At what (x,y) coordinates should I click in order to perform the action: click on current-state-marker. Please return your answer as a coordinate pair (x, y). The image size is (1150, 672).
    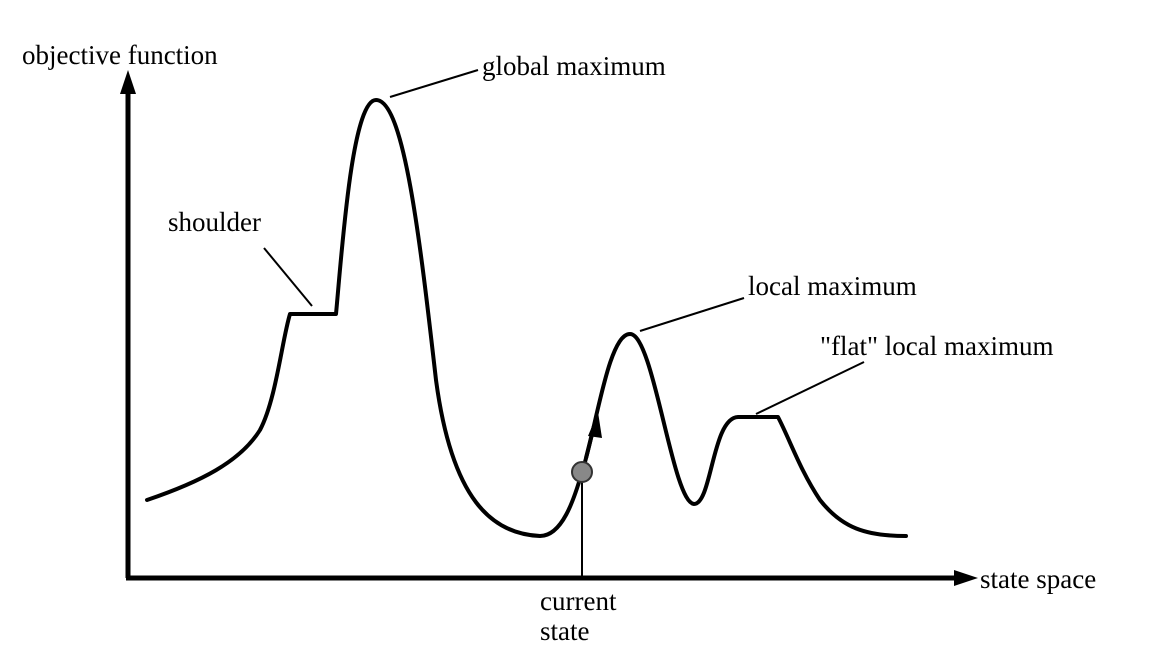
    Looking at the image, I should click on (582, 472).